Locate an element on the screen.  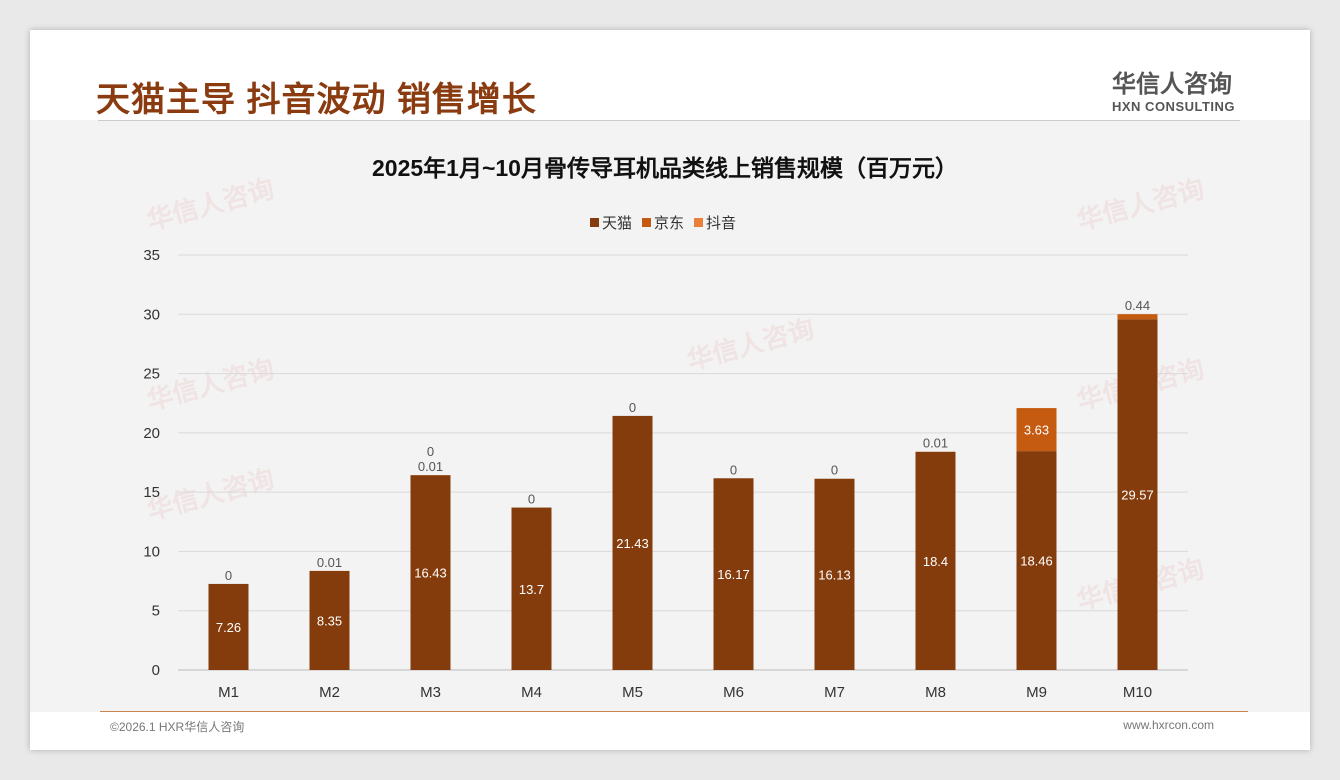
data-label: 16.17 is located at coordinates (733, 574).